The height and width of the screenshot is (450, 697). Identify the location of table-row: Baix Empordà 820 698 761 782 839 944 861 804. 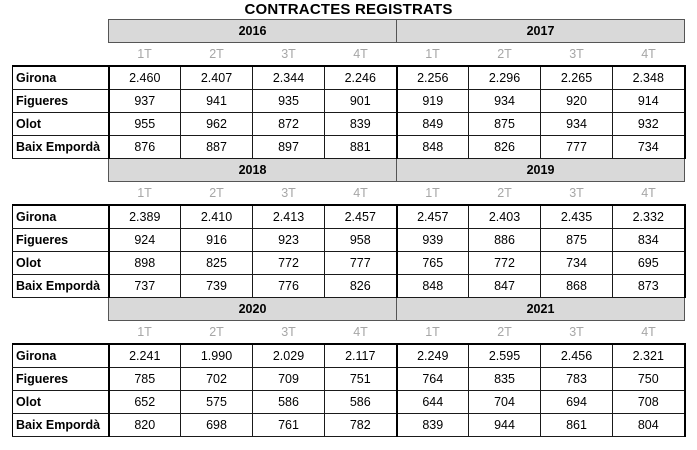
(349, 425).